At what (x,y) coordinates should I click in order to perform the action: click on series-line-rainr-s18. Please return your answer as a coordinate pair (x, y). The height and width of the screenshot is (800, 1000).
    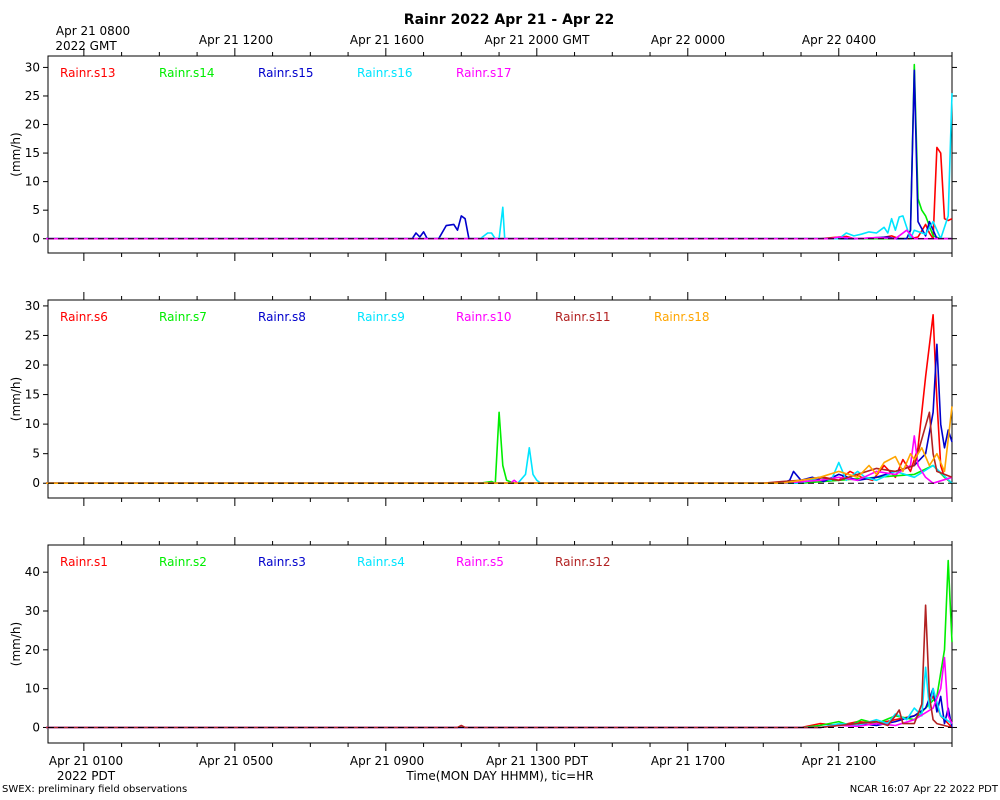
    Looking at the image, I should click on (499, 445).